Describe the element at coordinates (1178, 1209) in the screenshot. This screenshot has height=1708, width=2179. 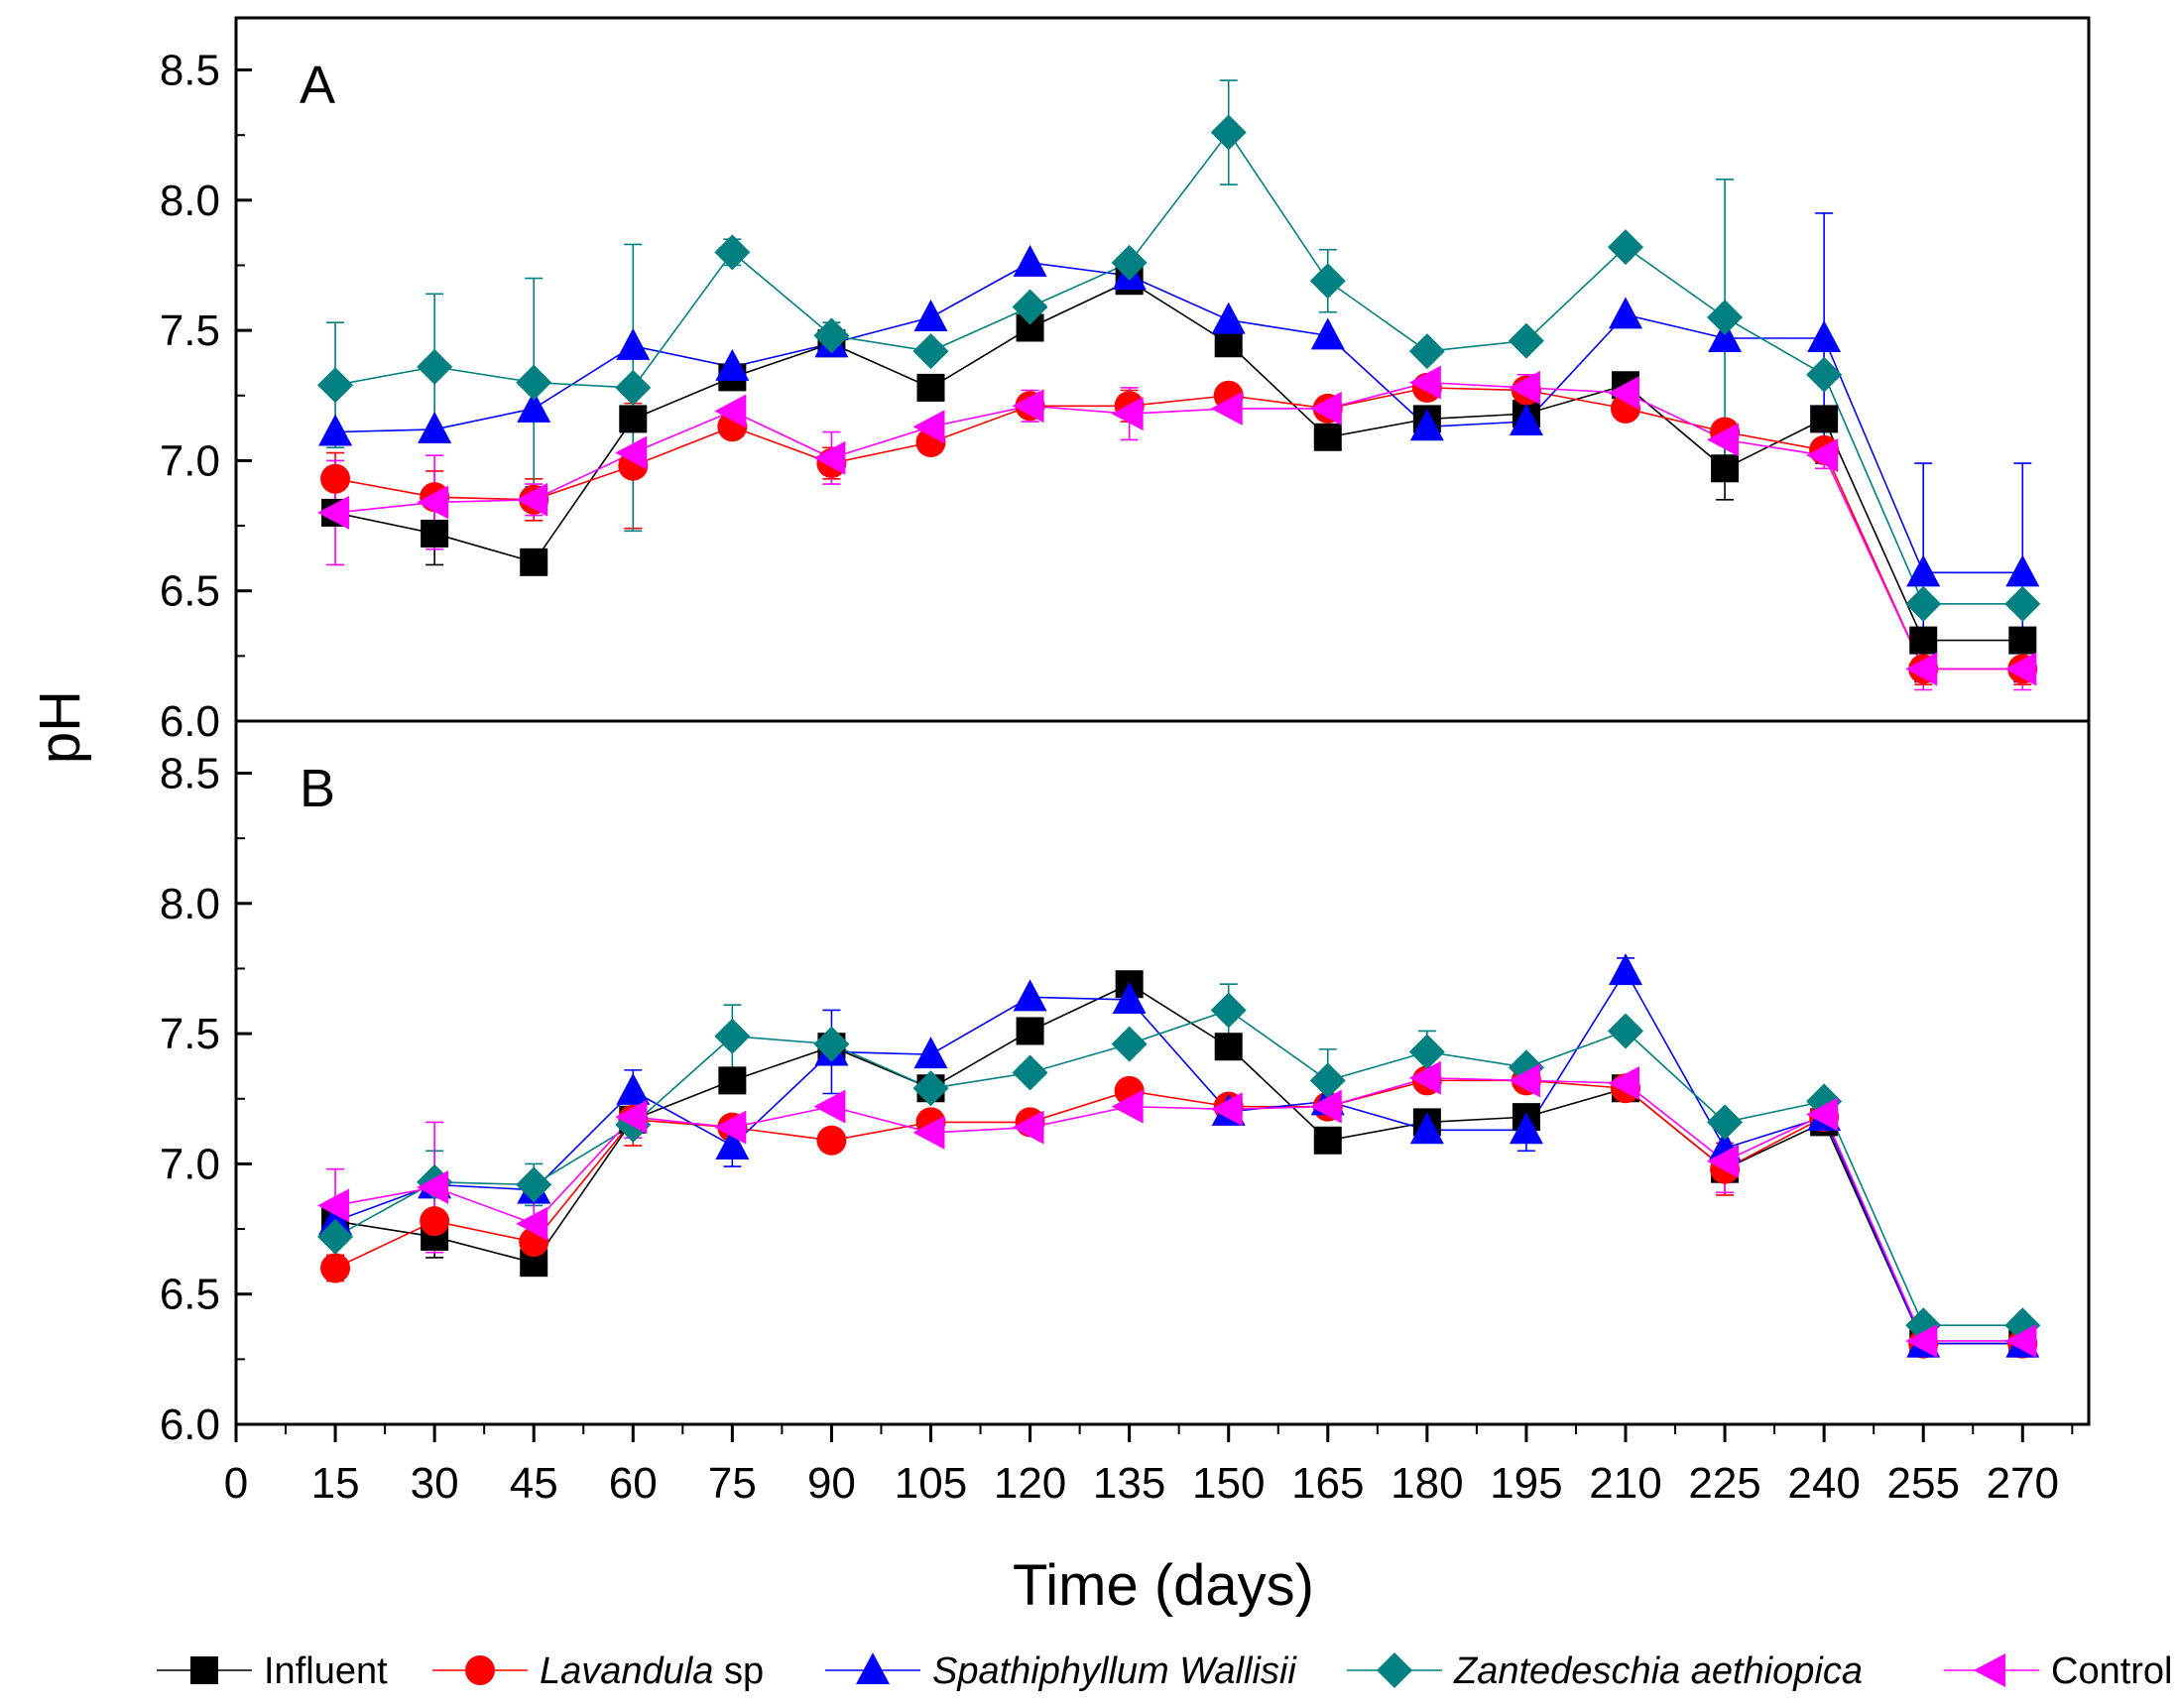
I see `series-line-control-B` at that location.